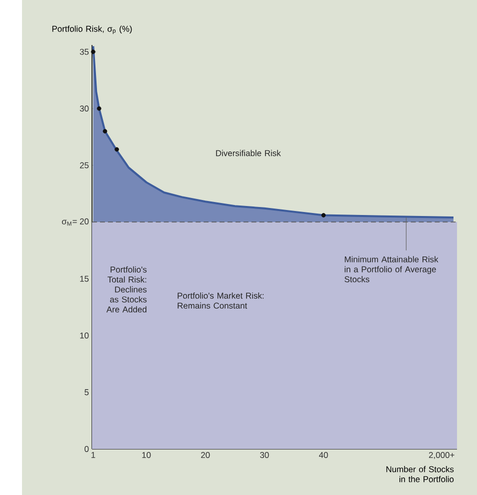  What do you see at coordinates (84, 165) in the screenshot?
I see `y-tick-label: 25` at bounding box center [84, 165].